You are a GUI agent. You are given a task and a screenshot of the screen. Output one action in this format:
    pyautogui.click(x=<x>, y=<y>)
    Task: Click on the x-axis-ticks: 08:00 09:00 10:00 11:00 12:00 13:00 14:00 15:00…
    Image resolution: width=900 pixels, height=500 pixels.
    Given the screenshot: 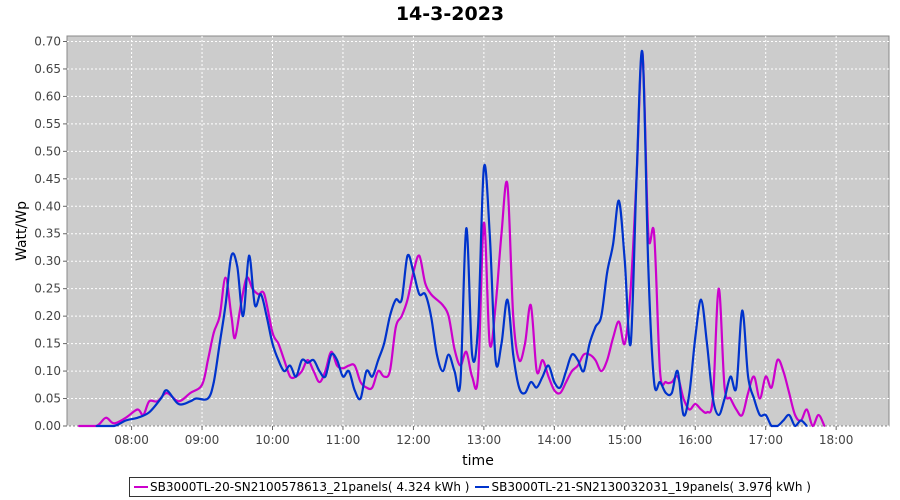 What is the action you would take?
    pyautogui.click(x=483, y=436)
    